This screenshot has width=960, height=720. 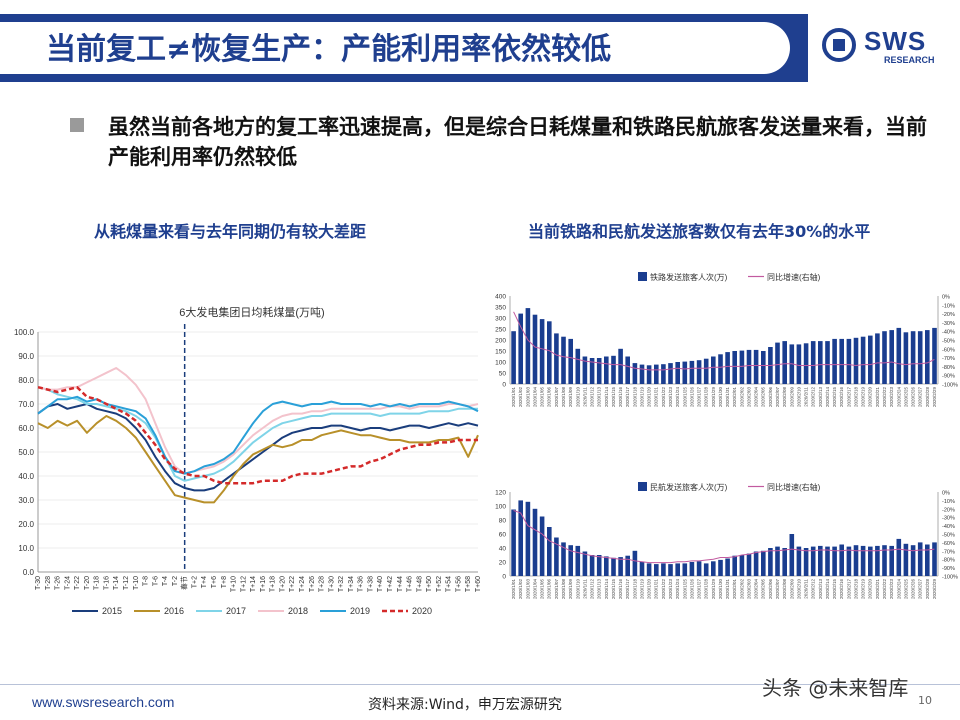 What do you see at coordinates (905, 397) in the screenshot?
I see `rail-x-tick-label: 2020/2/25` at bounding box center [905, 397].